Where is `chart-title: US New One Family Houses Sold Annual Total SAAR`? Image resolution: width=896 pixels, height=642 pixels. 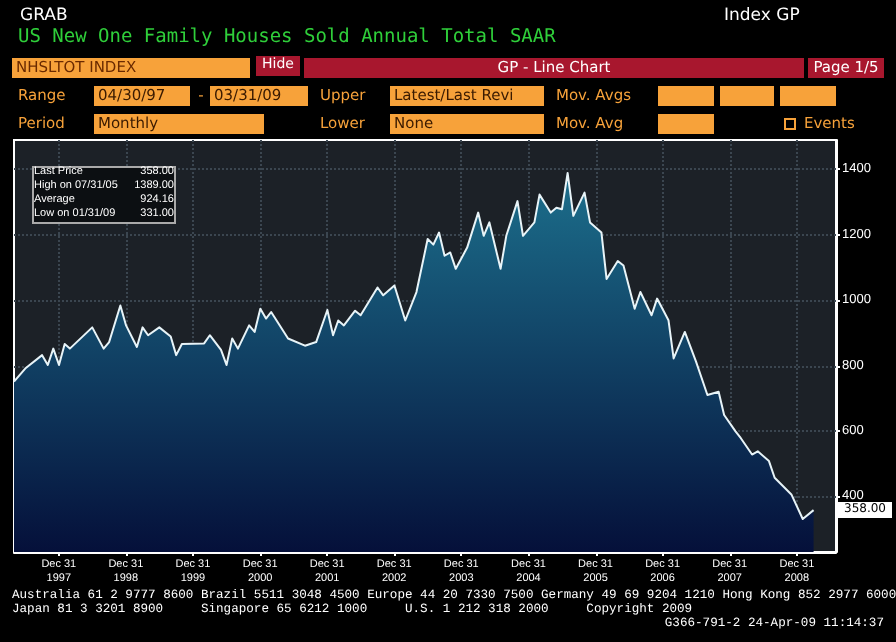
chart-title: US New One Family Houses Sold Annual Total SAAR is located at coordinates (288, 39).